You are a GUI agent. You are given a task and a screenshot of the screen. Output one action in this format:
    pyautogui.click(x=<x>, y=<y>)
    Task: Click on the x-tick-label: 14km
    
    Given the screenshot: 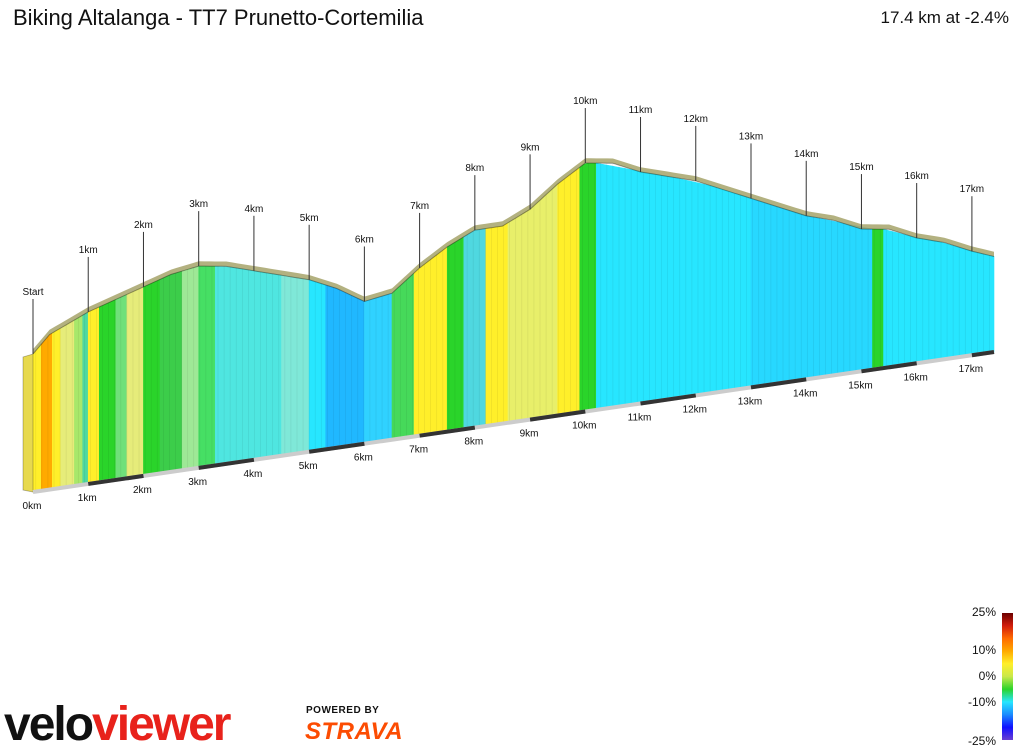 What is the action you would take?
    pyautogui.click(x=805, y=393)
    